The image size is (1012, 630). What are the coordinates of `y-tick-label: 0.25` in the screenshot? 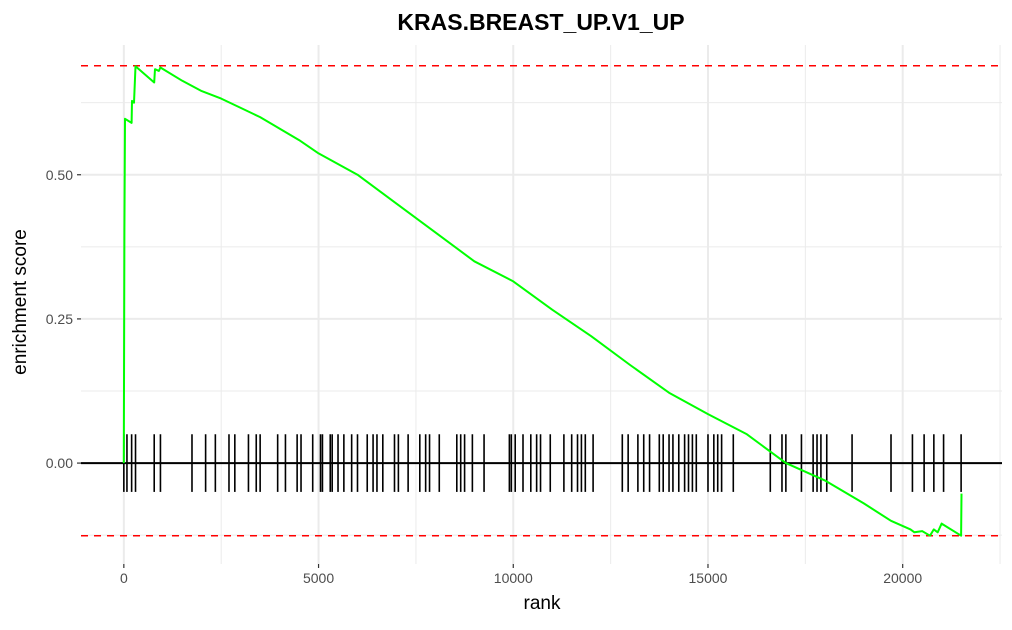 It's located at (59, 319).